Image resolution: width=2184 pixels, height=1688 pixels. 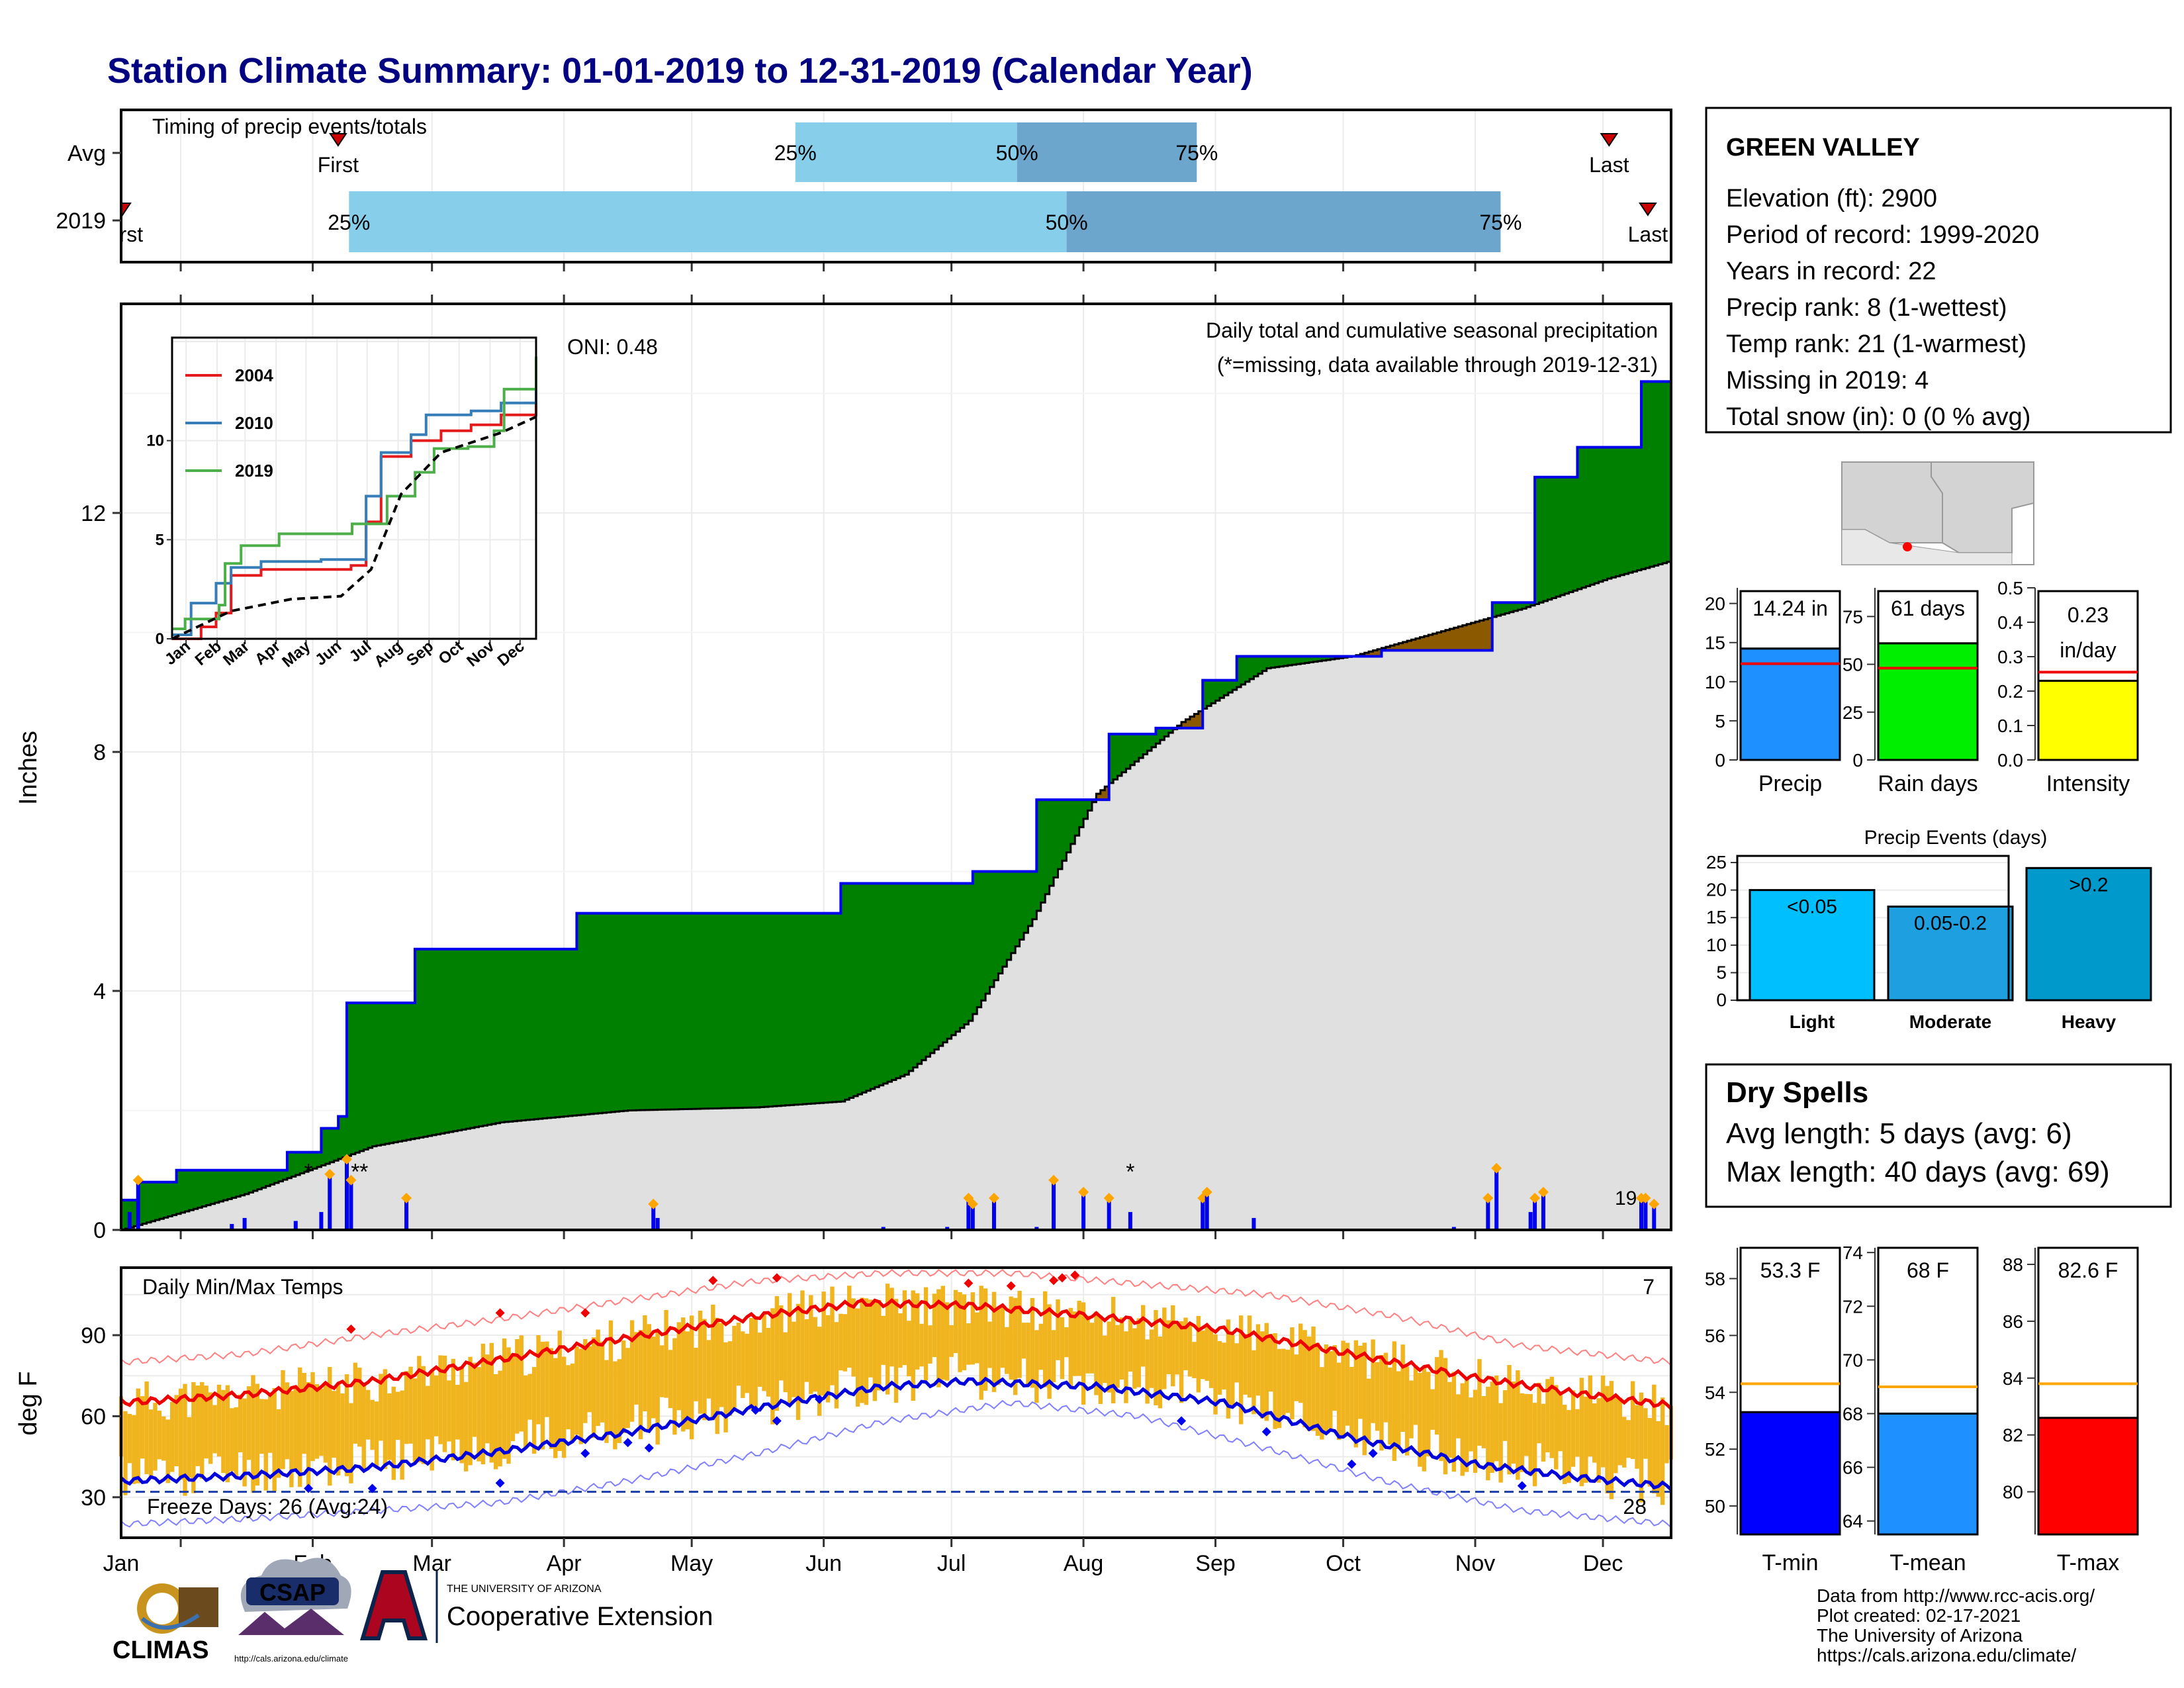 I want to click on mini-bar-tick-label: 25, so click(x=1853, y=712).